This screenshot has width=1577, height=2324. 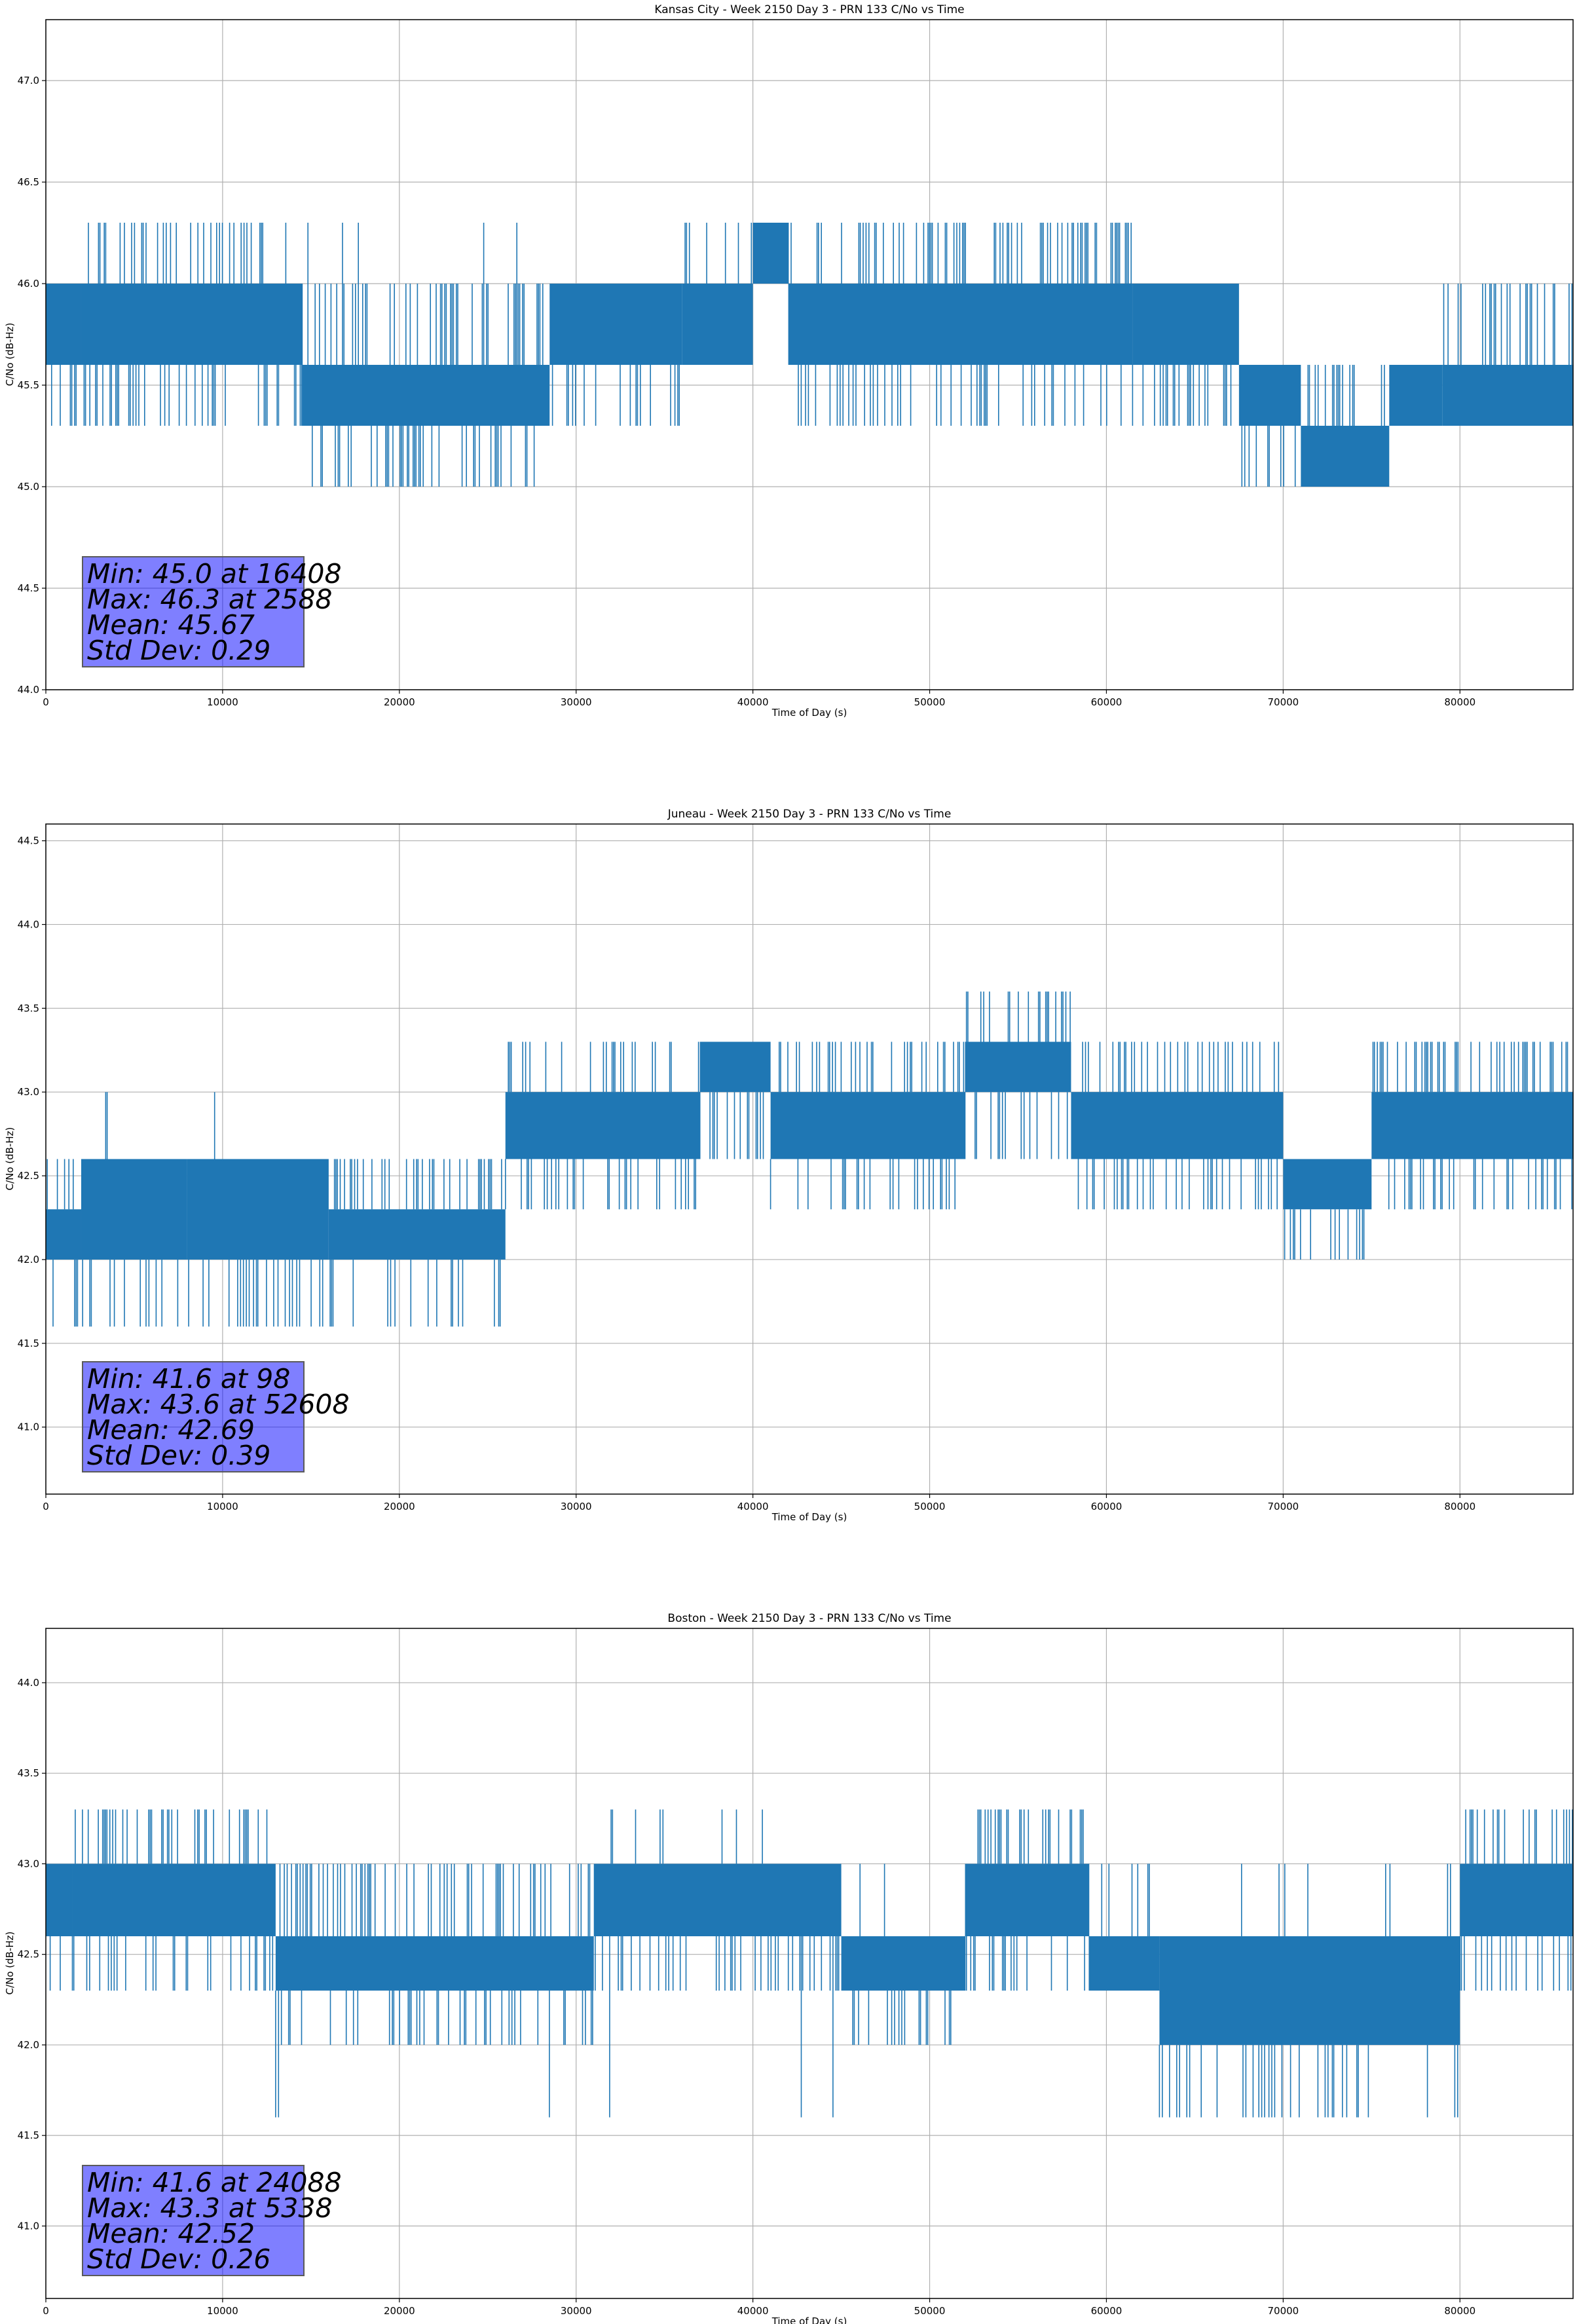 What do you see at coordinates (179, 2259) in the screenshot?
I see `stat-std: Std Dev: 0.26` at bounding box center [179, 2259].